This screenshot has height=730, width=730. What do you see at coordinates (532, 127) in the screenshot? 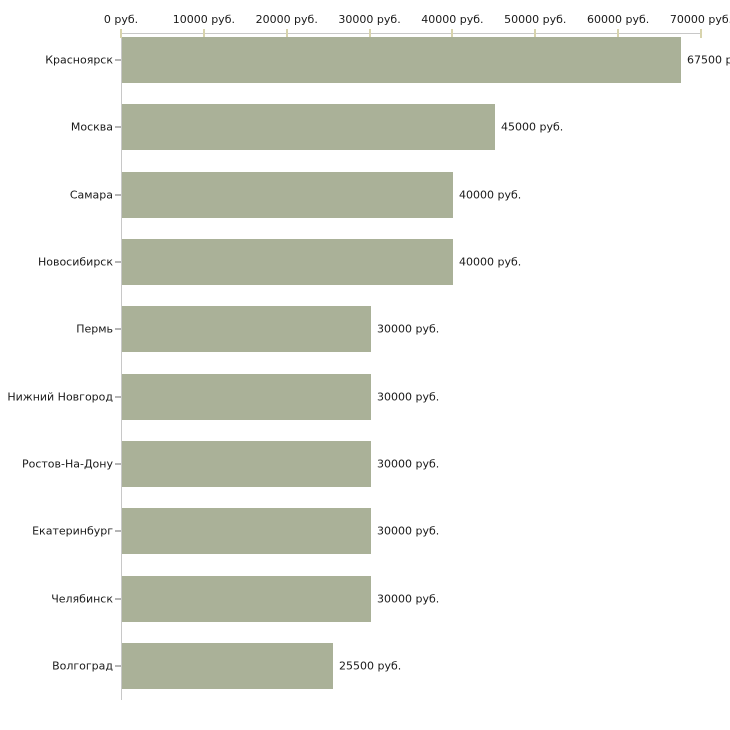
I see `value-label: 45000 руб.` at bounding box center [532, 127].